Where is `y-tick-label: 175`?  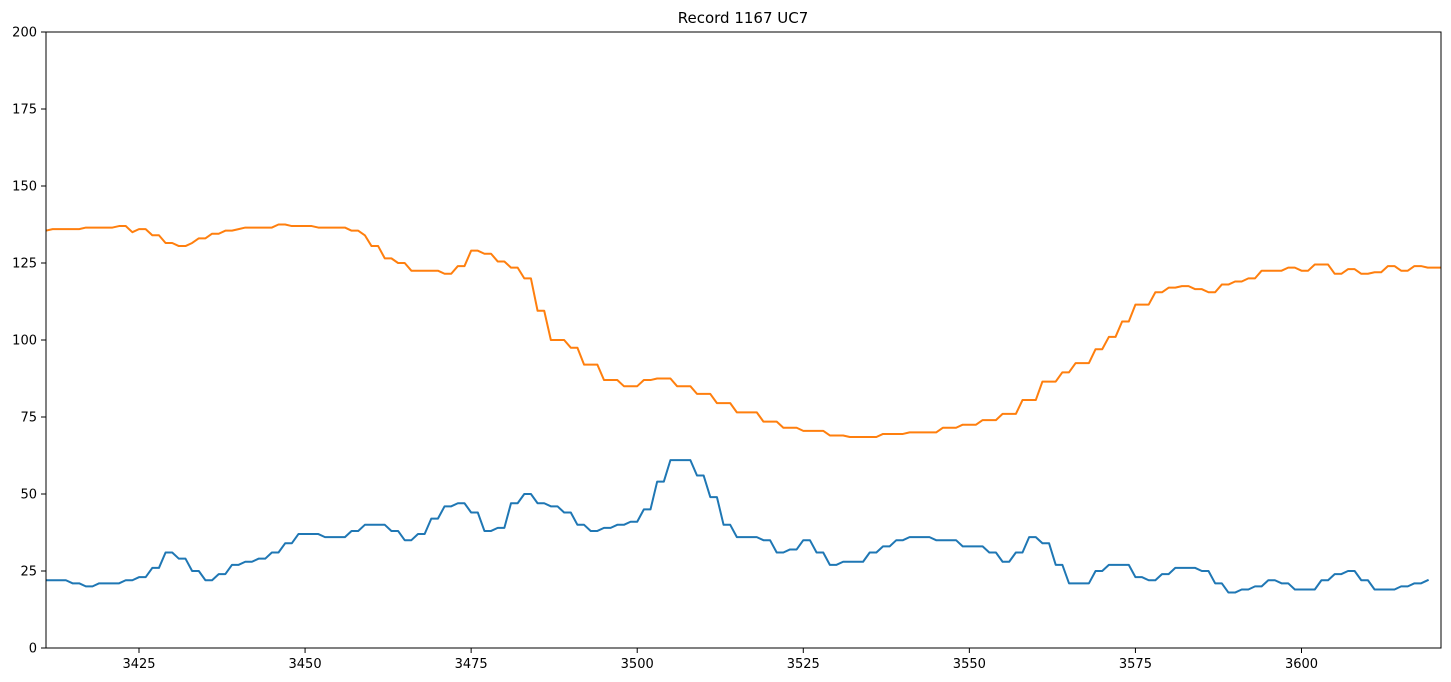
y-tick-label: 175 is located at coordinates (24, 110).